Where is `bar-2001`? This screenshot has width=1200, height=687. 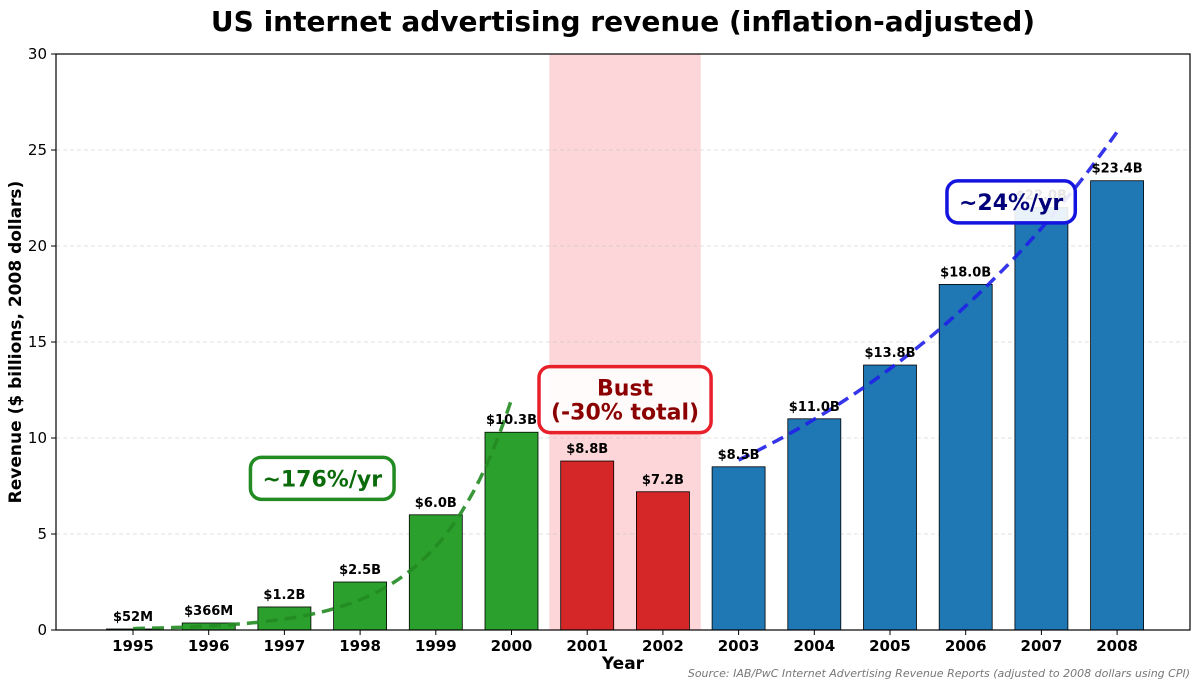 bar-2001 is located at coordinates (587, 545).